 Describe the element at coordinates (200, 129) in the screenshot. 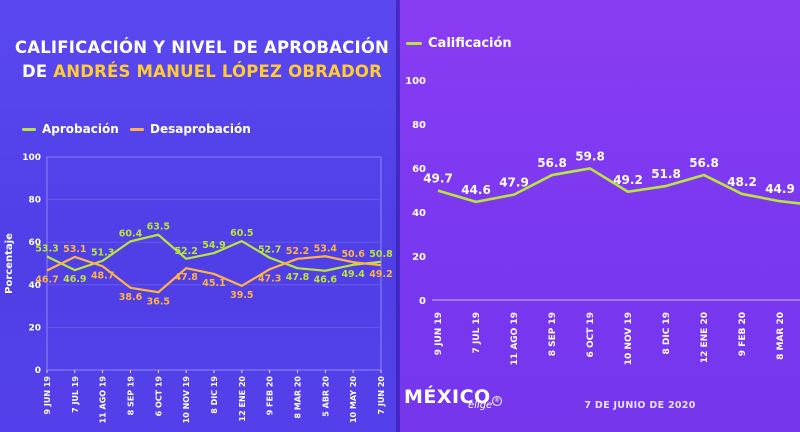

I see `legend-label-desaprobacion: Desaprobación` at that location.